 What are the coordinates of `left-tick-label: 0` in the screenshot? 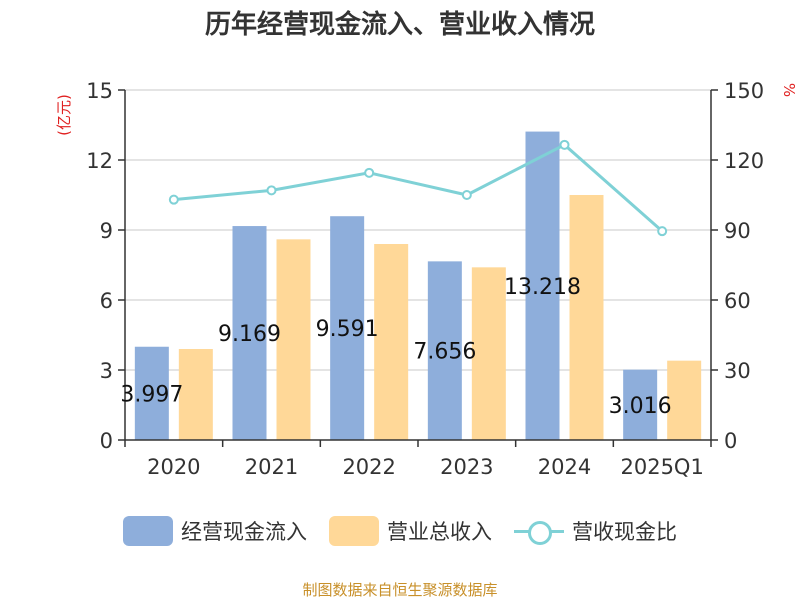 It's located at (106, 441).